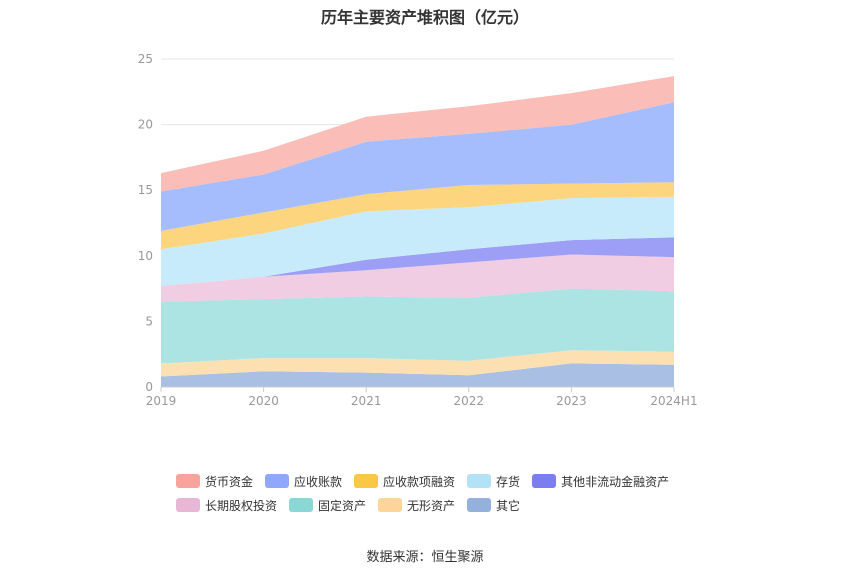 This screenshot has width=850, height=575. What do you see at coordinates (145, 256) in the screenshot?
I see `y-tick-label: 10` at bounding box center [145, 256].